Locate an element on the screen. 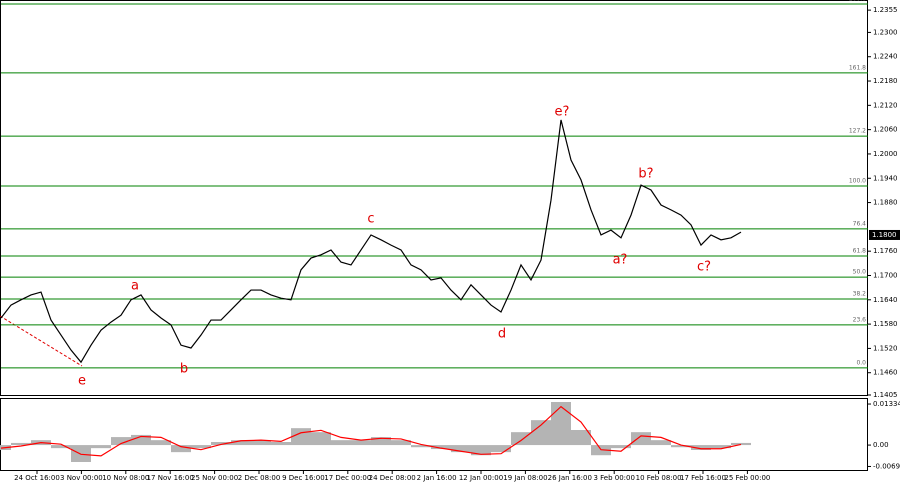 The height and width of the screenshot is (485, 900). y-tick-label: 1.1580 is located at coordinates (885, 324).